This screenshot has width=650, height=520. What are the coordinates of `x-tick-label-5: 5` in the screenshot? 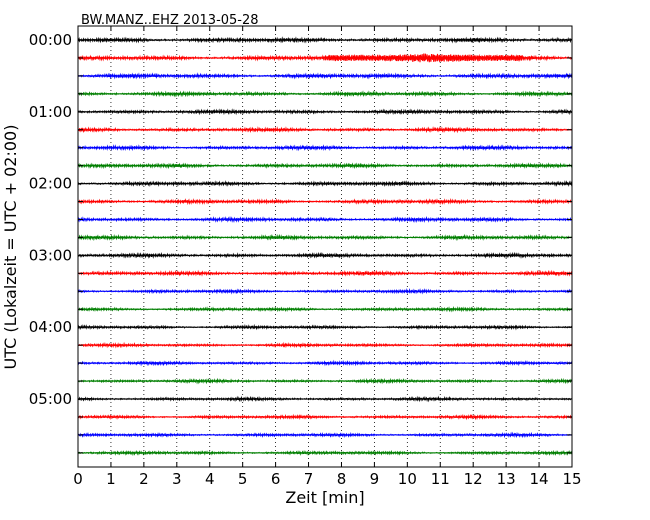 It's located at (243, 479).